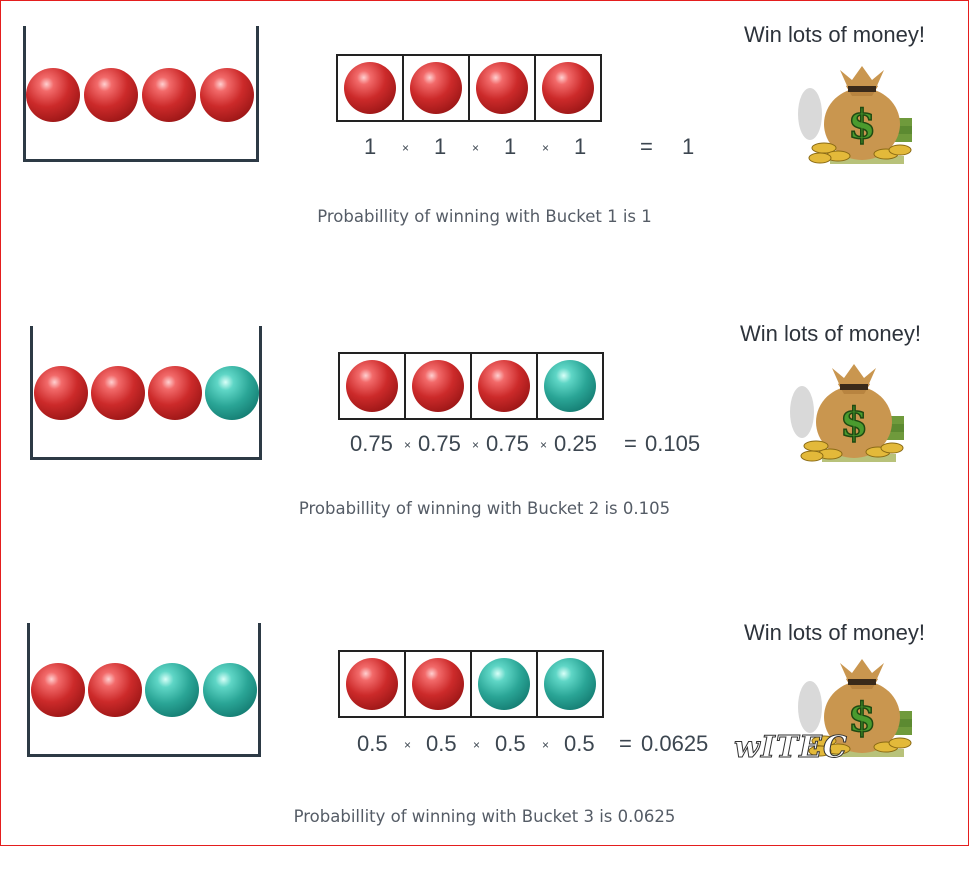  Describe the element at coordinates (440, 146) in the screenshot. I see `factor-2: 1` at that location.